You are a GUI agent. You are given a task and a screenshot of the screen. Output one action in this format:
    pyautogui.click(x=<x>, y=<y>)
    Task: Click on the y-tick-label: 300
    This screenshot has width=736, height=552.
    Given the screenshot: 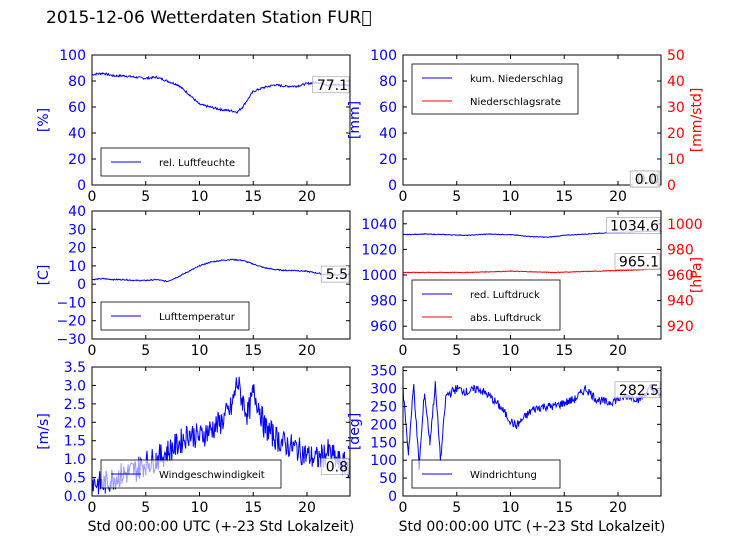 What is the action you would take?
    pyautogui.click(x=383, y=390)
    